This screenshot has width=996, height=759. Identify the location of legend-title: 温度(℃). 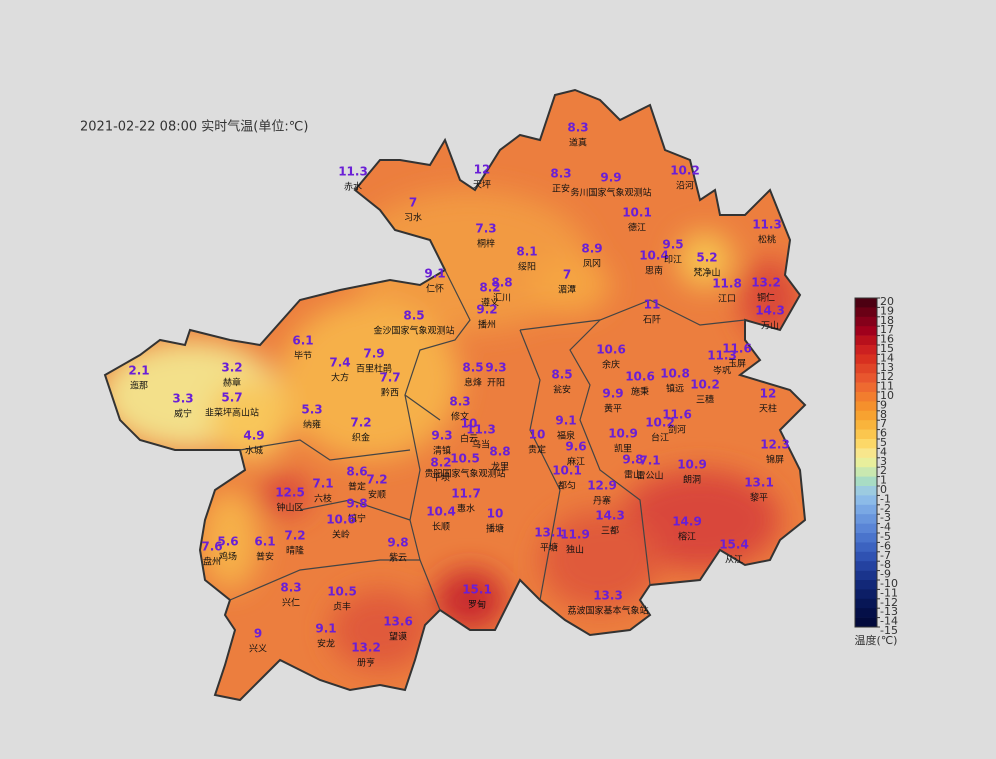
(876, 640).